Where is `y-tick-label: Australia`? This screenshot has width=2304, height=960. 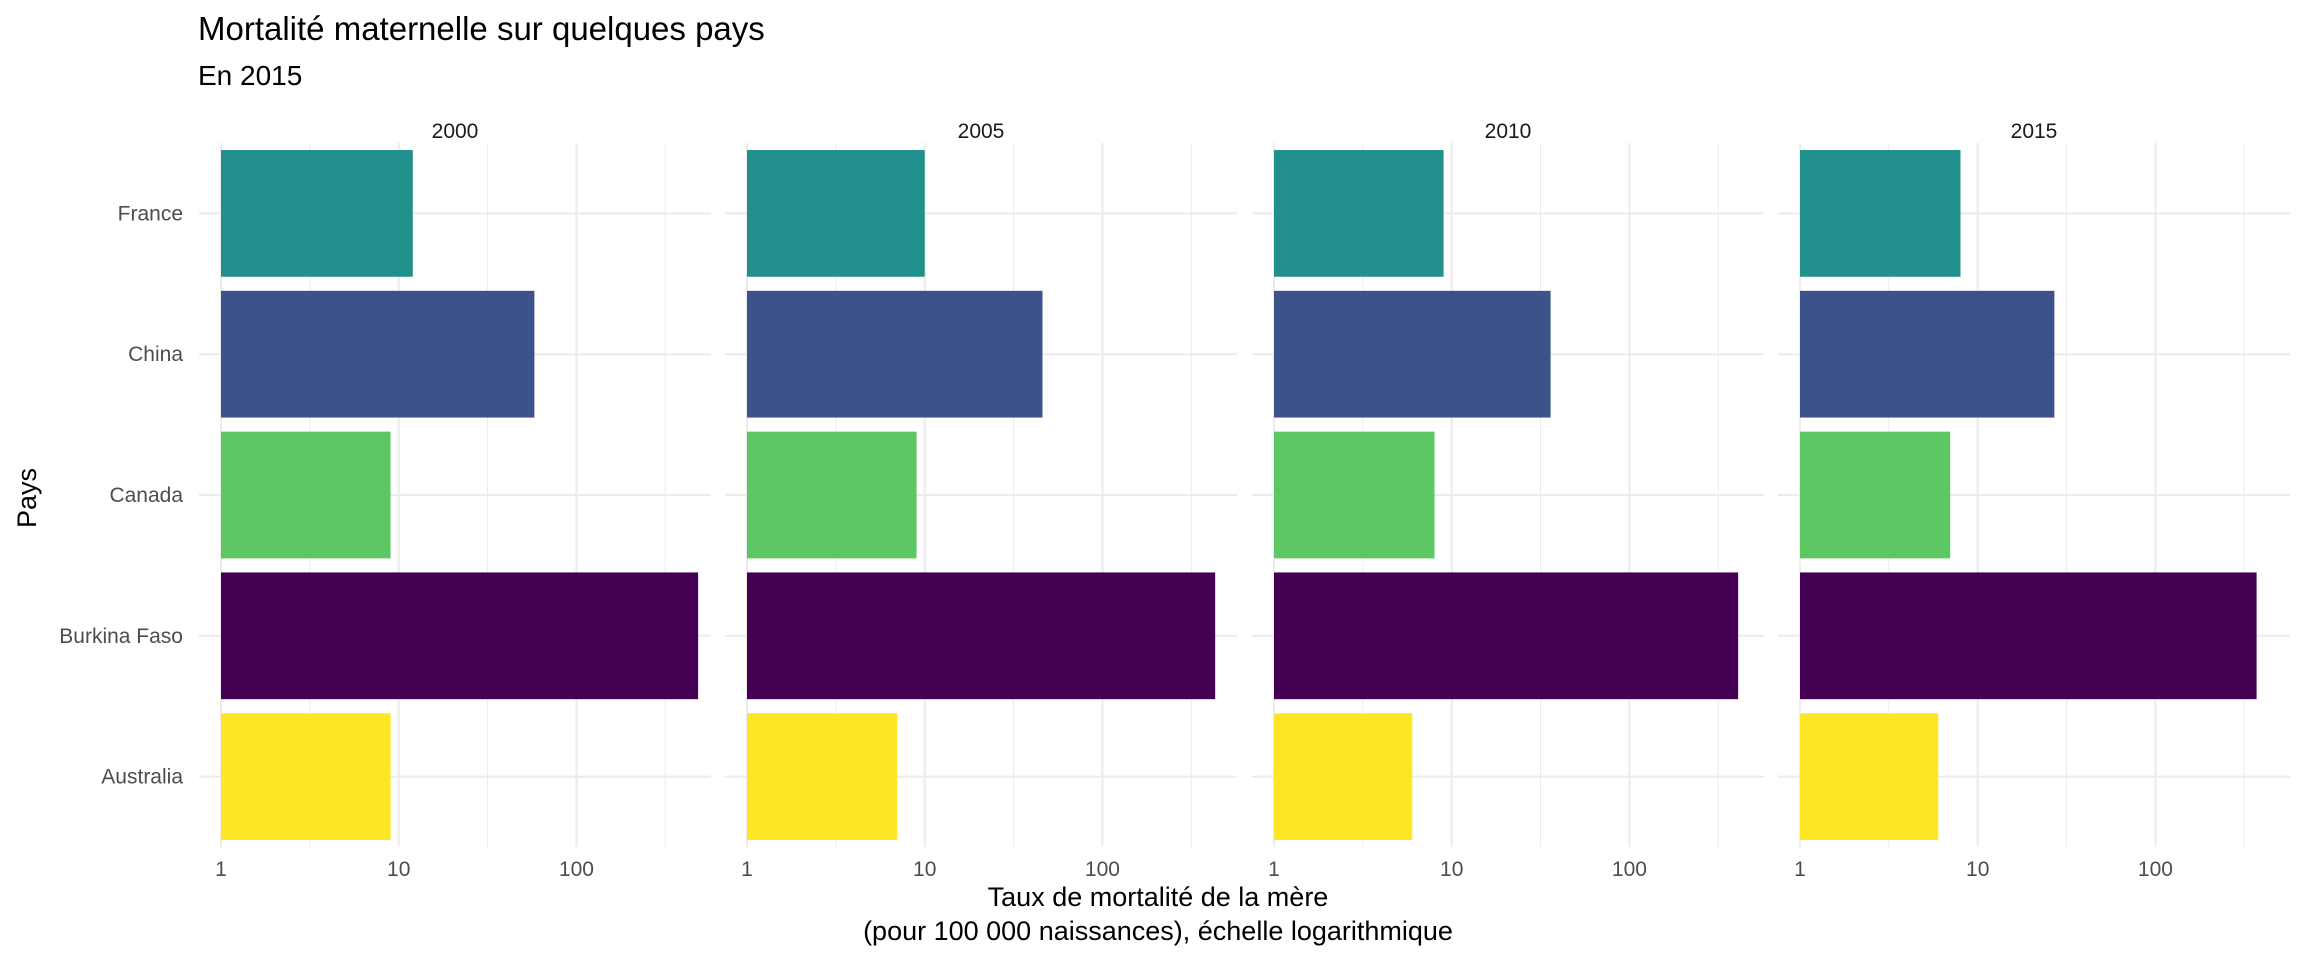 y-tick-label: Australia is located at coordinates (142, 777).